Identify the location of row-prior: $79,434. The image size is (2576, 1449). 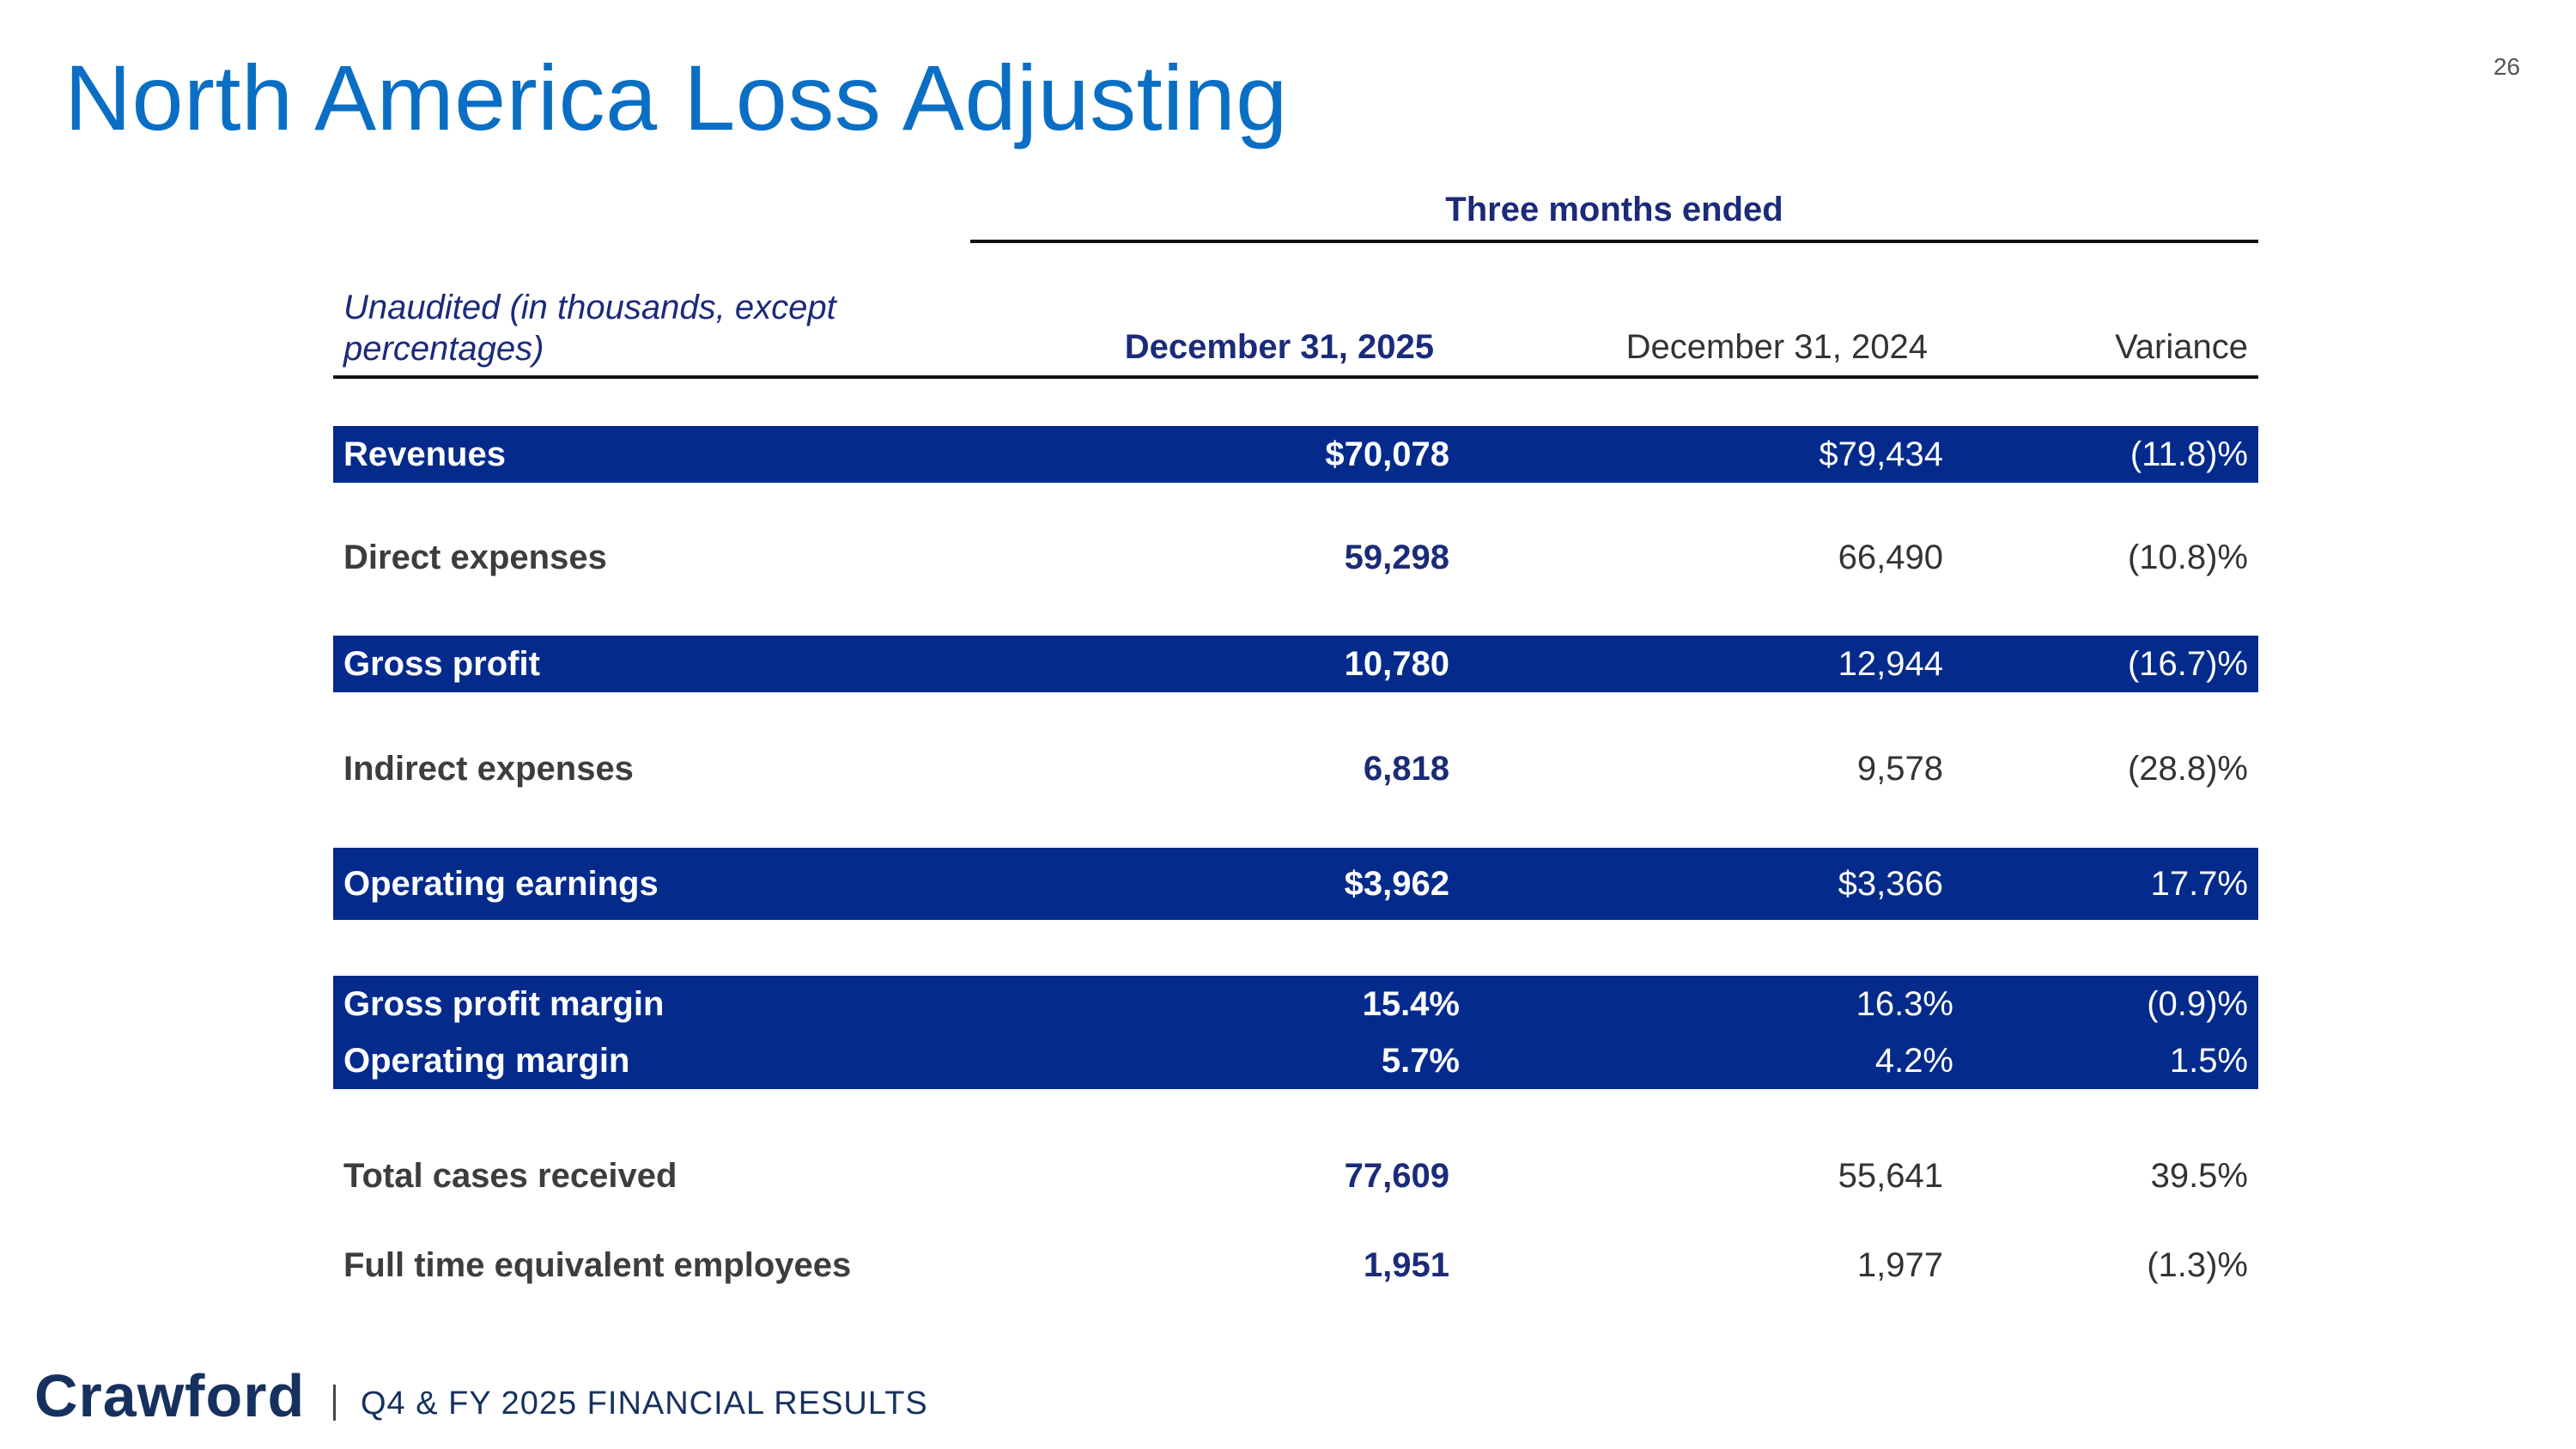
(1881, 454).